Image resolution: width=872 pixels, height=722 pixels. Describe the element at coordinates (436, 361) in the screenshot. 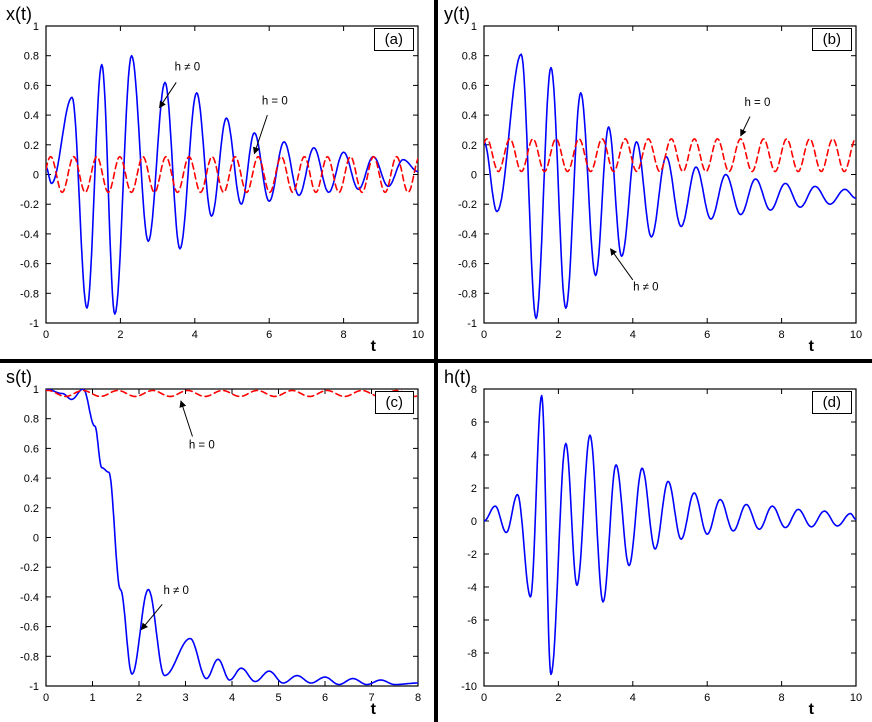

I see `horizontal-divider` at that location.